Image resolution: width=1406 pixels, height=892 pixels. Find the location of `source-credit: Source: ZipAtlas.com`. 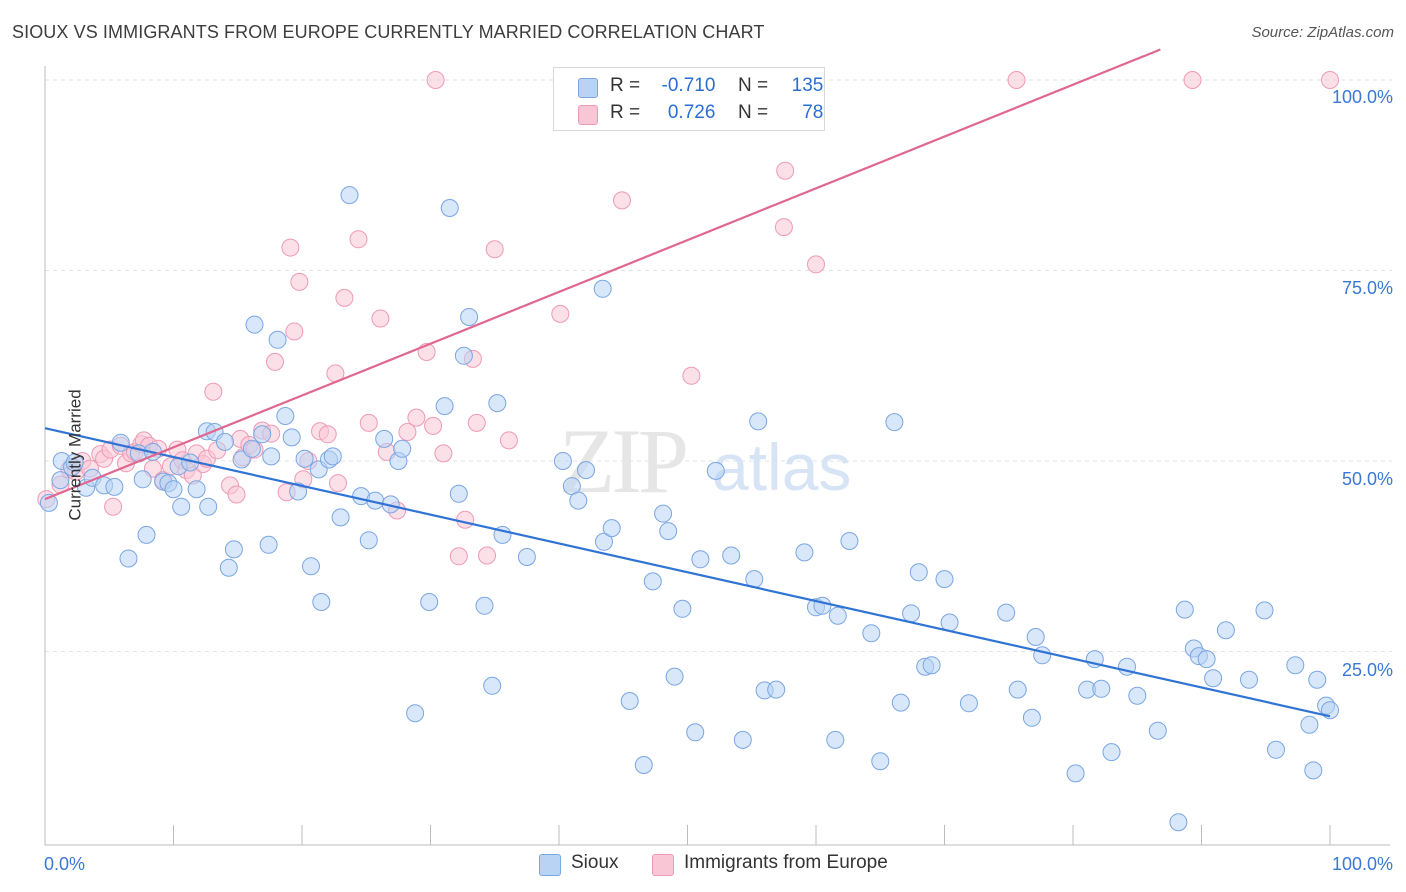

source-credit: Source: ZipAtlas.com is located at coordinates (1322, 32).